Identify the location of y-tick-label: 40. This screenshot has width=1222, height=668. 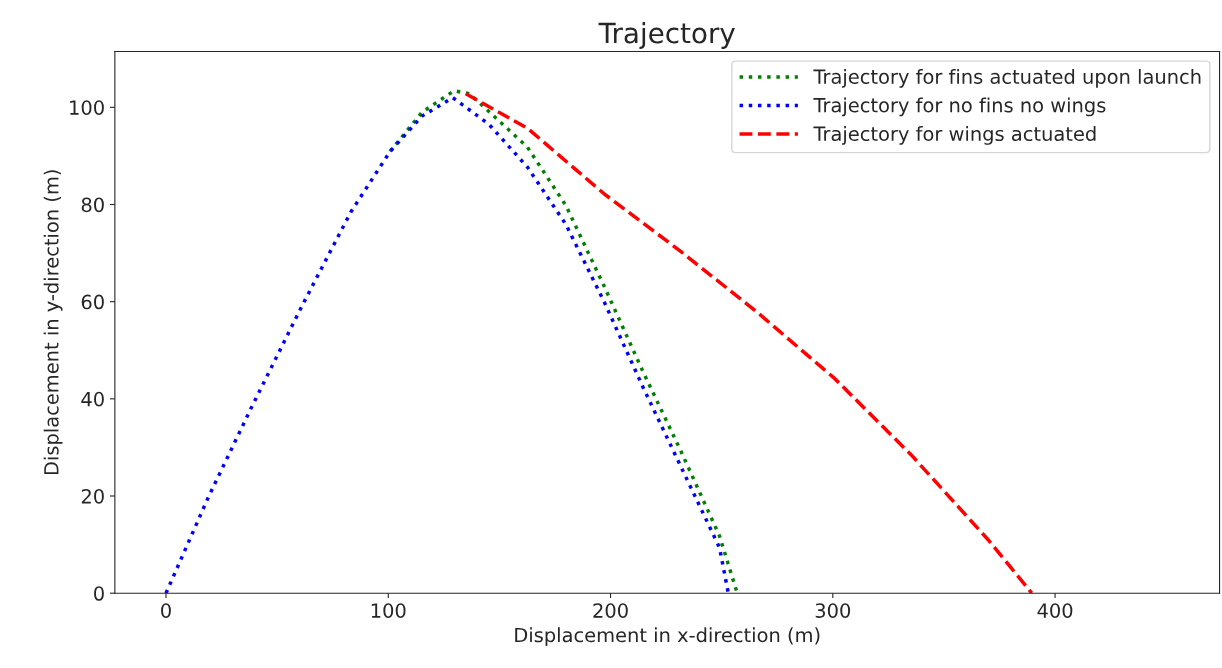
(92, 399).